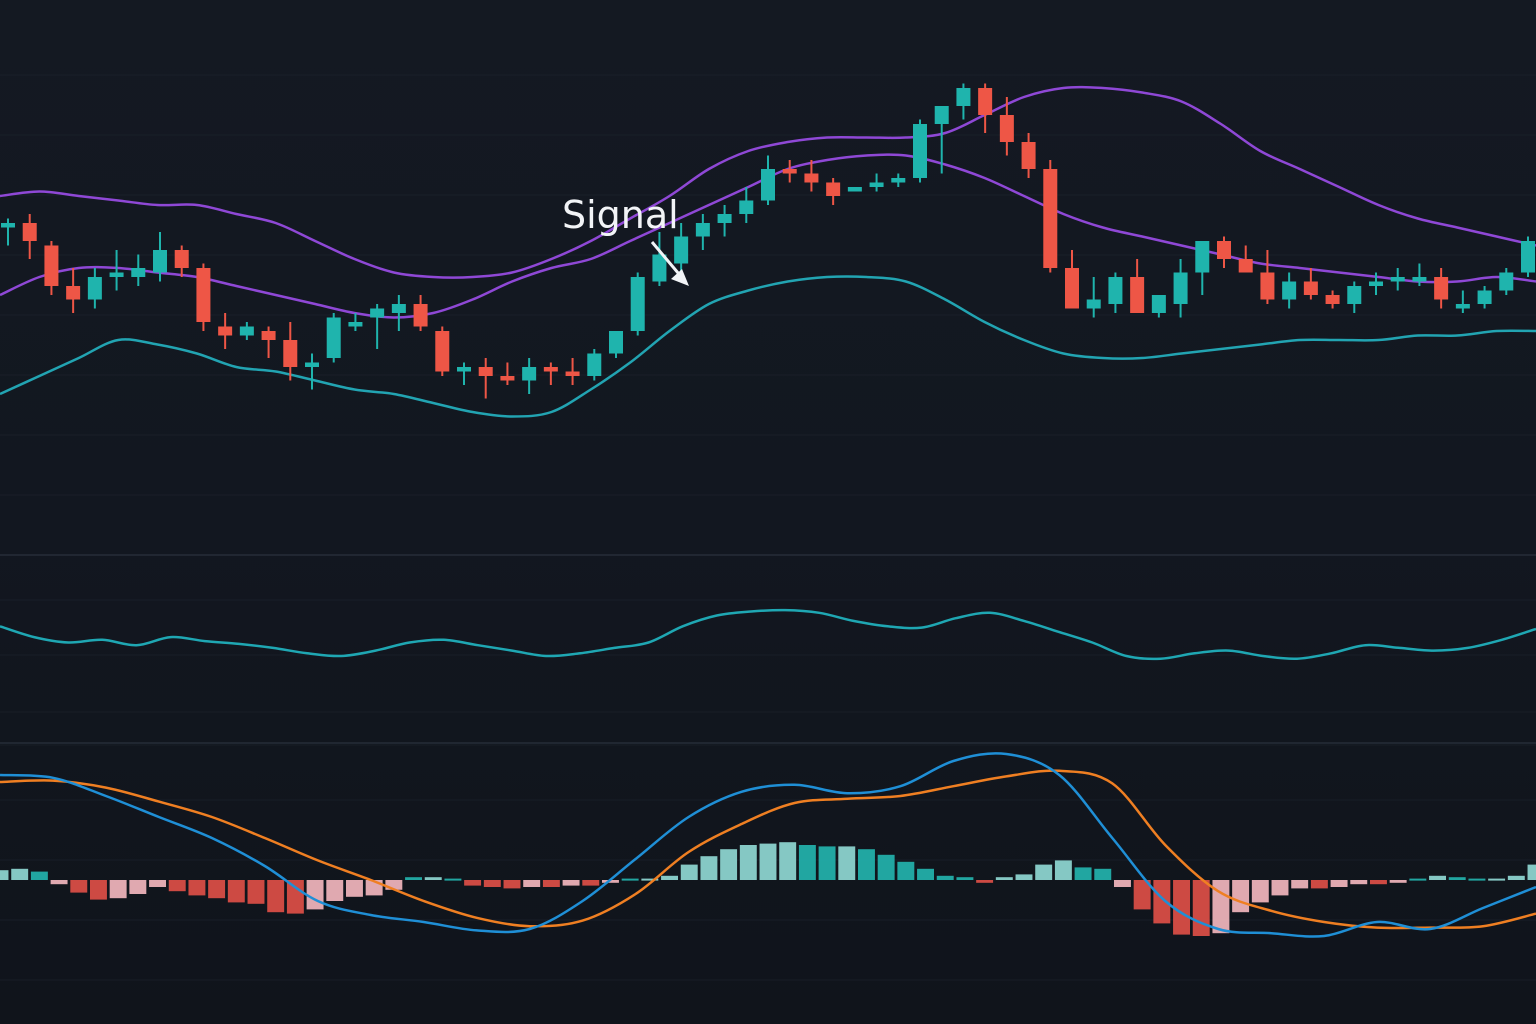 The width and height of the screenshot is (1536, 1024). I want to click on lower-band-line, so click(768, 346).